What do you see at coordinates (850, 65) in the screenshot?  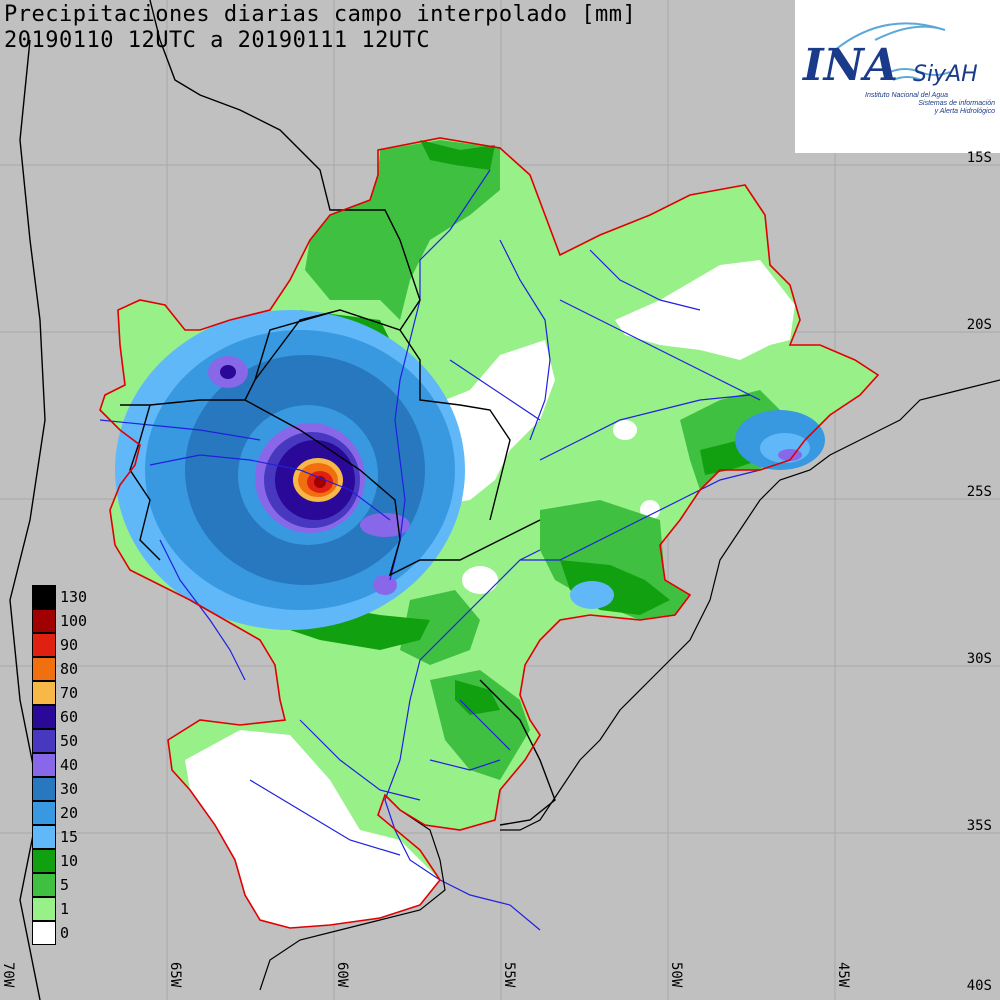 I see `logo-ina-text: INA` at bounding box center [850, 65].